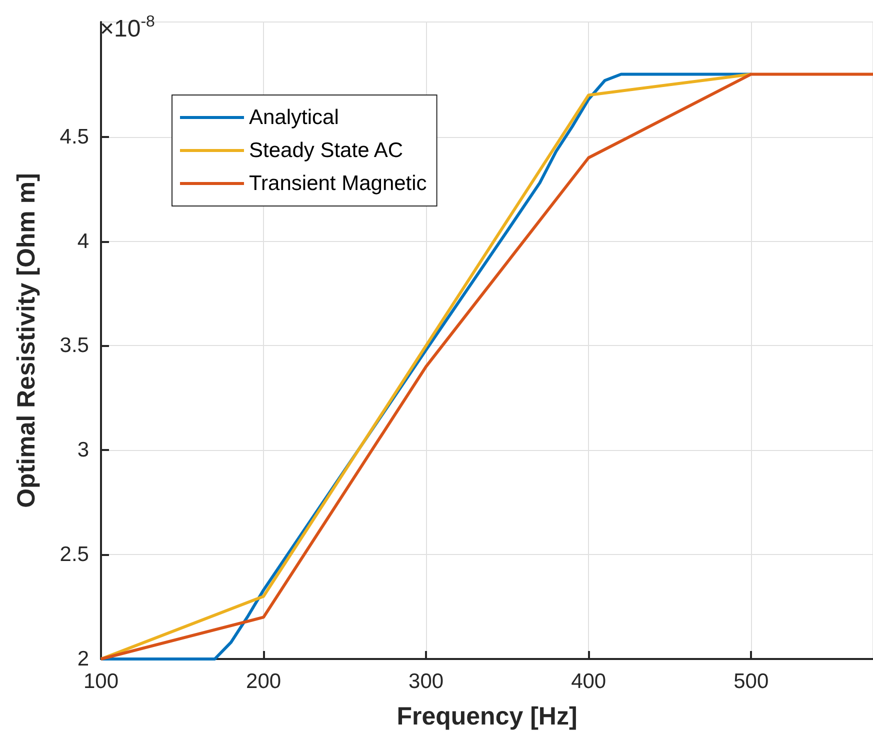 The height and width of the screenshot is (747, 873). I want to click on legend-label: Steady State AC, so click(326, 150).